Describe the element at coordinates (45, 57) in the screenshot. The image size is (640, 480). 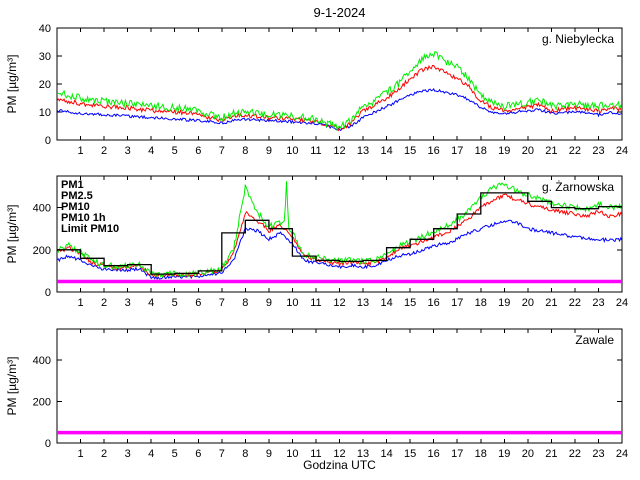
I see `y-tick-label: 30` at that location.